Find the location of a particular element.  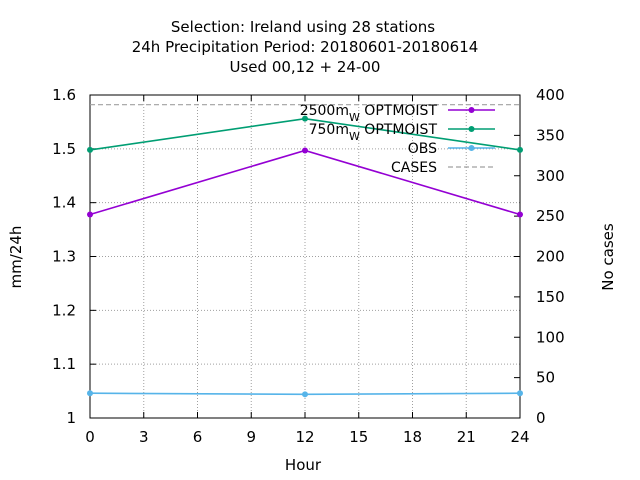

x-tick-label: 18 is located at coordinates (412, 437).